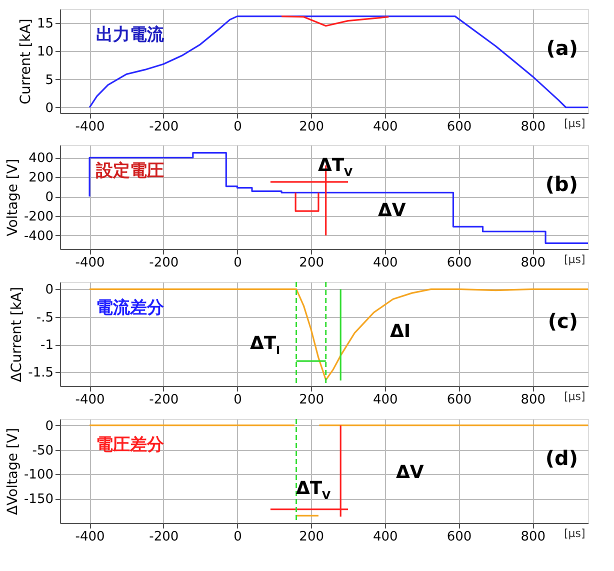 This screenshot has width=614, height=571. What do you see at coordinates (41, 373) in the screenshot?
I see `y-tick-label: -1.5` at bounding box center [41, 373].